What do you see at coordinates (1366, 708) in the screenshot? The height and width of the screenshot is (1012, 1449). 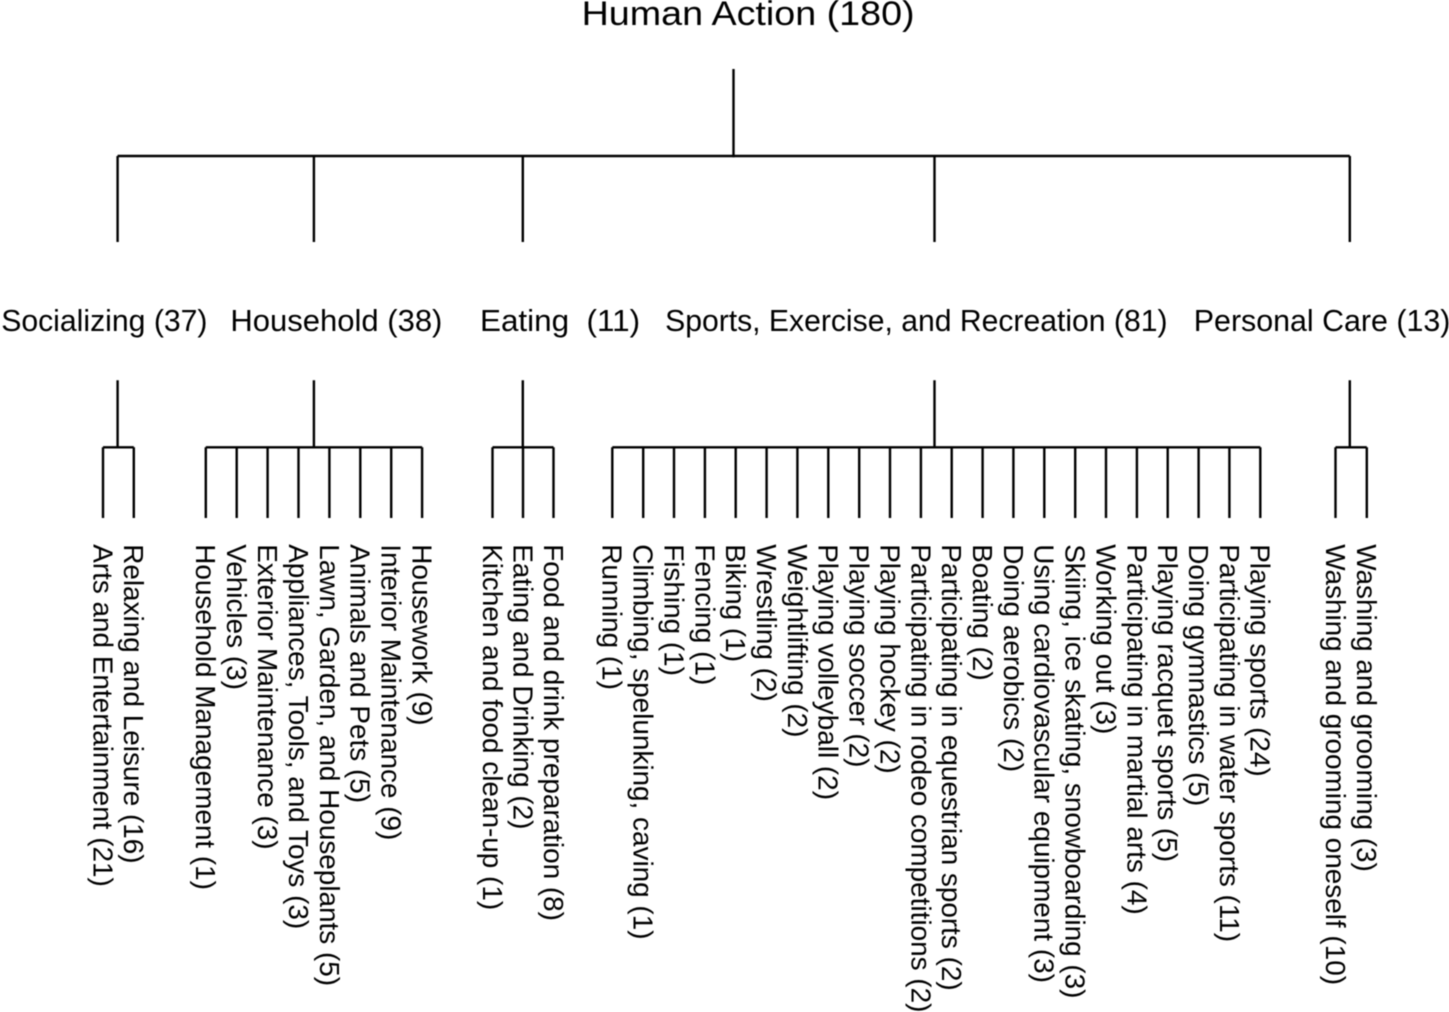 I see `svg-text: Washing and grooming (3)` at bounding box center [1366, 708].